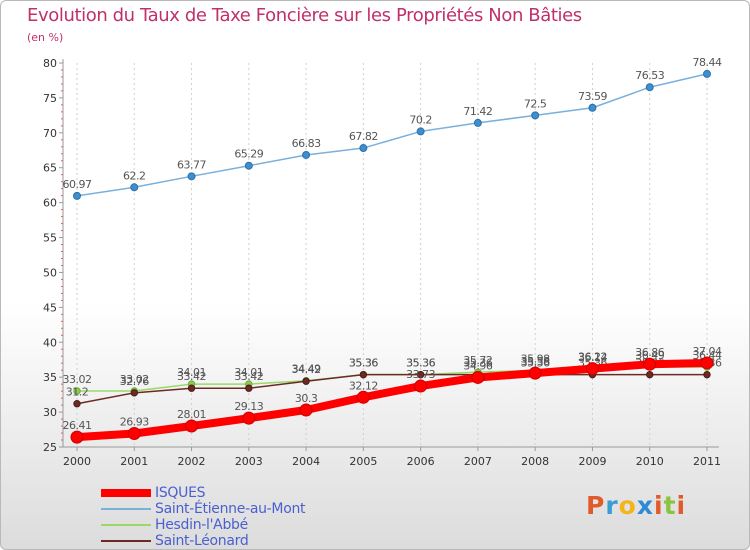 This screenshot has height=550, width=750. Describe the element at coordinates (392, 389) in the screenshot. I see `series-line-saint-leonard` at that location.